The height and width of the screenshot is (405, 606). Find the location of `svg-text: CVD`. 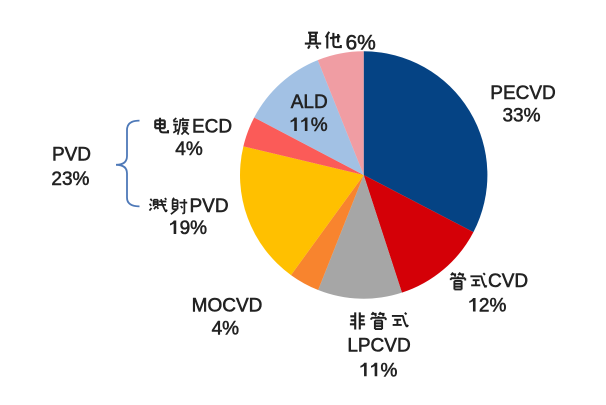

svg-text: CVD is located at coordinates (508, 281).